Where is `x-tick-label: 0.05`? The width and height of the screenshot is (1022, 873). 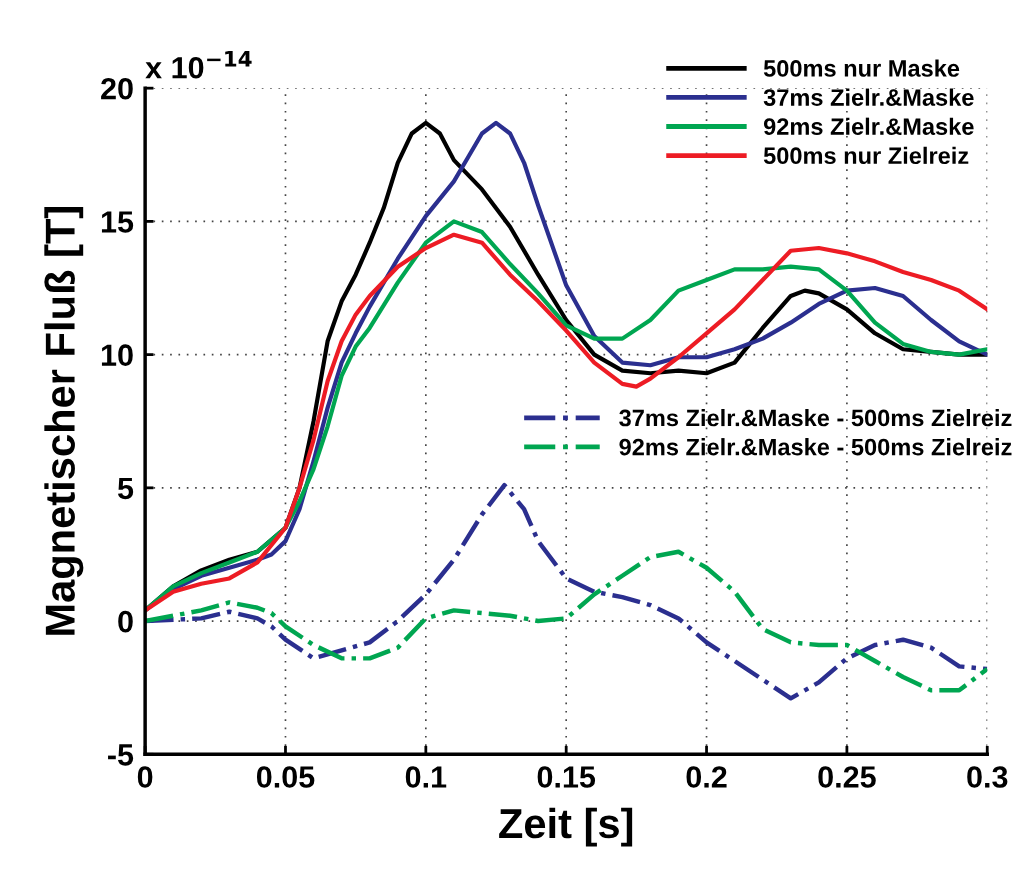 x-tick-label: 0.05 is located at coordinates (285, 777).